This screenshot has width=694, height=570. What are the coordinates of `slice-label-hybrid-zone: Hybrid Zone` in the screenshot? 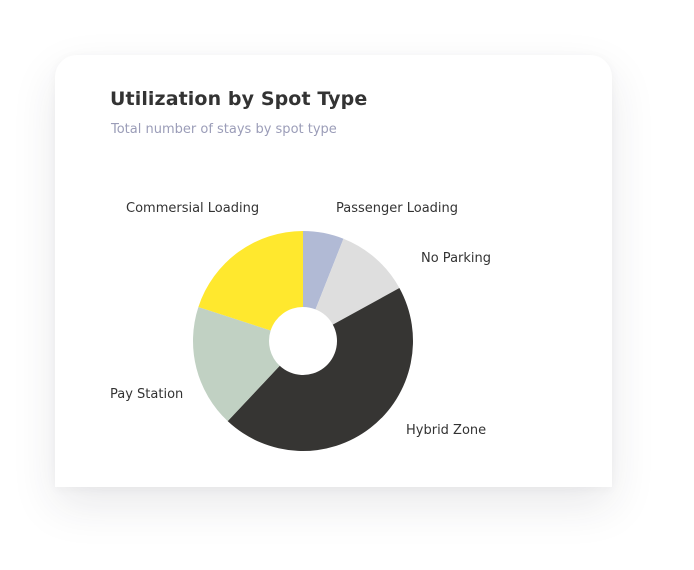 It's located at (446, 430).